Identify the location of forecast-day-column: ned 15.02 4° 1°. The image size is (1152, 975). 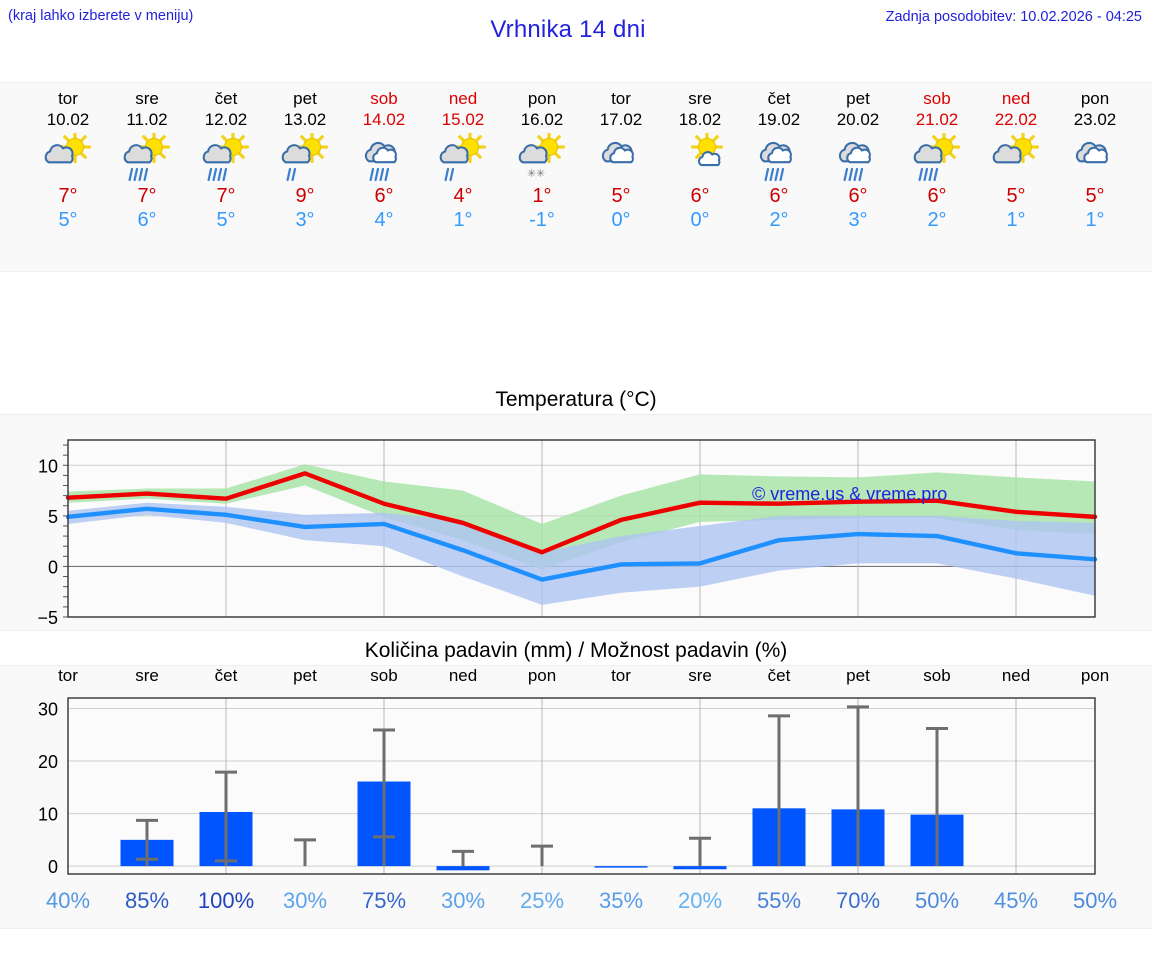
(463, 157).